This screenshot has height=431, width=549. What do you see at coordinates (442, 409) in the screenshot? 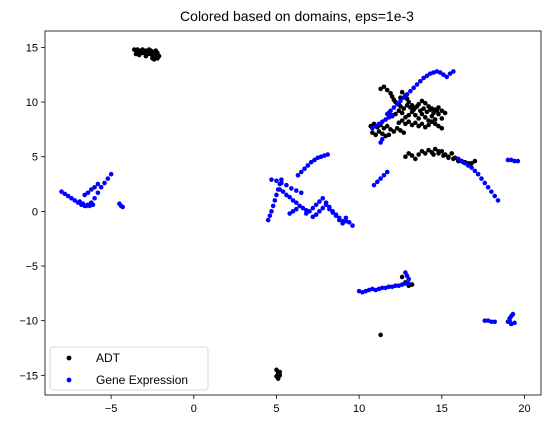
I see `x-tick-label: 15` at bounding box center [442, 409].